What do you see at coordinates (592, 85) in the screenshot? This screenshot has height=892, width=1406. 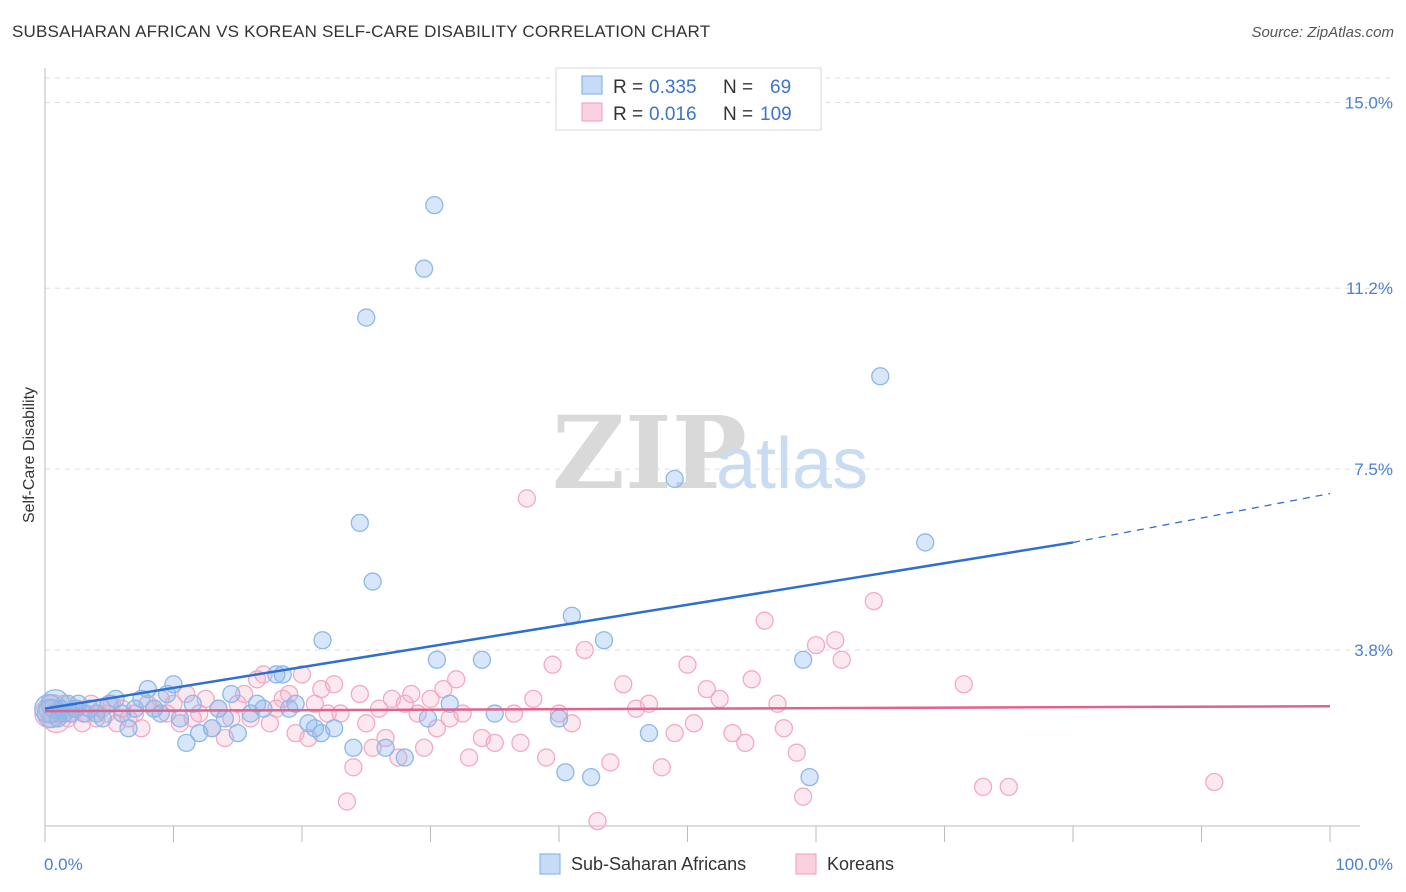 I see `legend-swatch-blue` at bounding box center [592, 85].